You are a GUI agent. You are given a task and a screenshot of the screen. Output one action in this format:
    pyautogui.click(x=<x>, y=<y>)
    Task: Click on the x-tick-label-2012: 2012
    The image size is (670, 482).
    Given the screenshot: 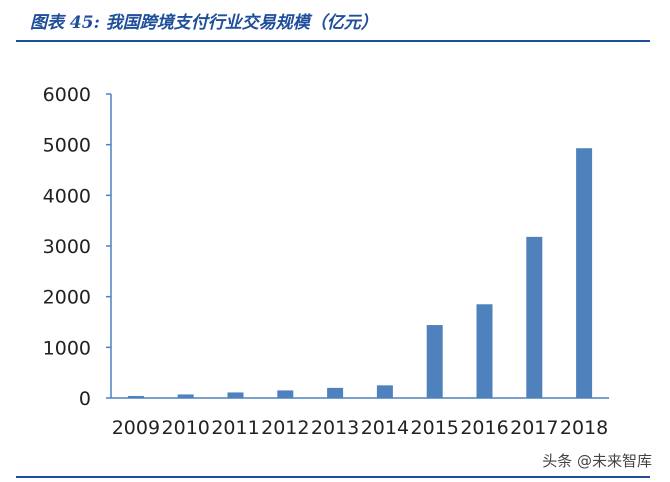 What is the action you would take?
    pyautogui.click(x=285, y=428)
    